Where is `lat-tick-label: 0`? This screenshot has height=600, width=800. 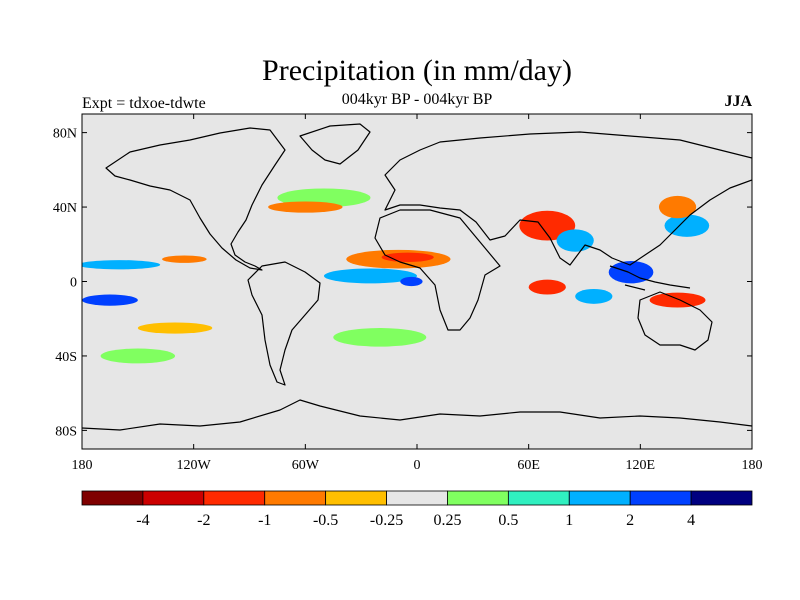 lat-tick-label: 0 is located at coordinates (73, 283).